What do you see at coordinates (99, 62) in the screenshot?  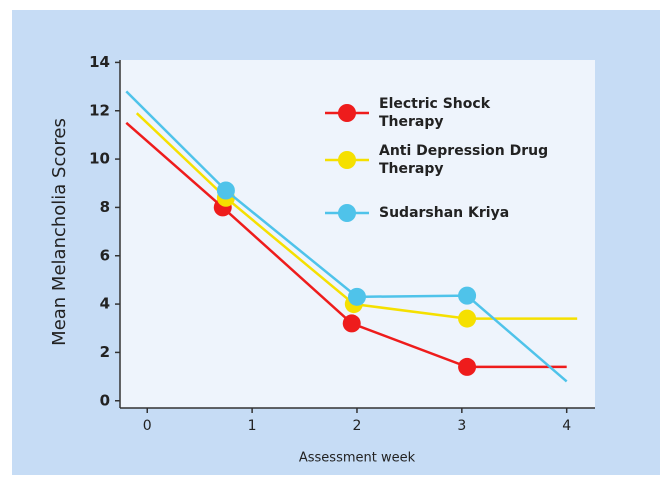 I see `y-tick-label: 14` at bounding box center [99, 62].